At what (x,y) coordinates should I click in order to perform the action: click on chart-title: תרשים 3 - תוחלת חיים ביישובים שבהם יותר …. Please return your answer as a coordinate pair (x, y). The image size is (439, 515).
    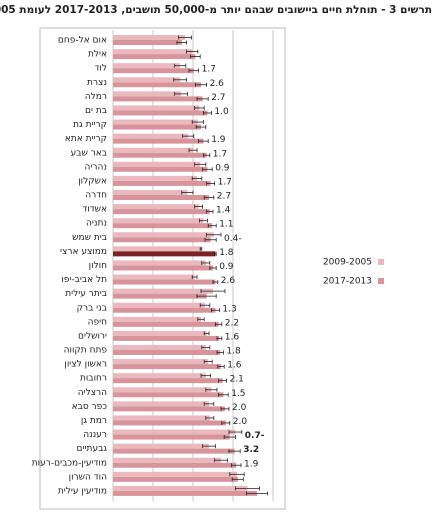
    Looking at the image, I should click on (216, 10).